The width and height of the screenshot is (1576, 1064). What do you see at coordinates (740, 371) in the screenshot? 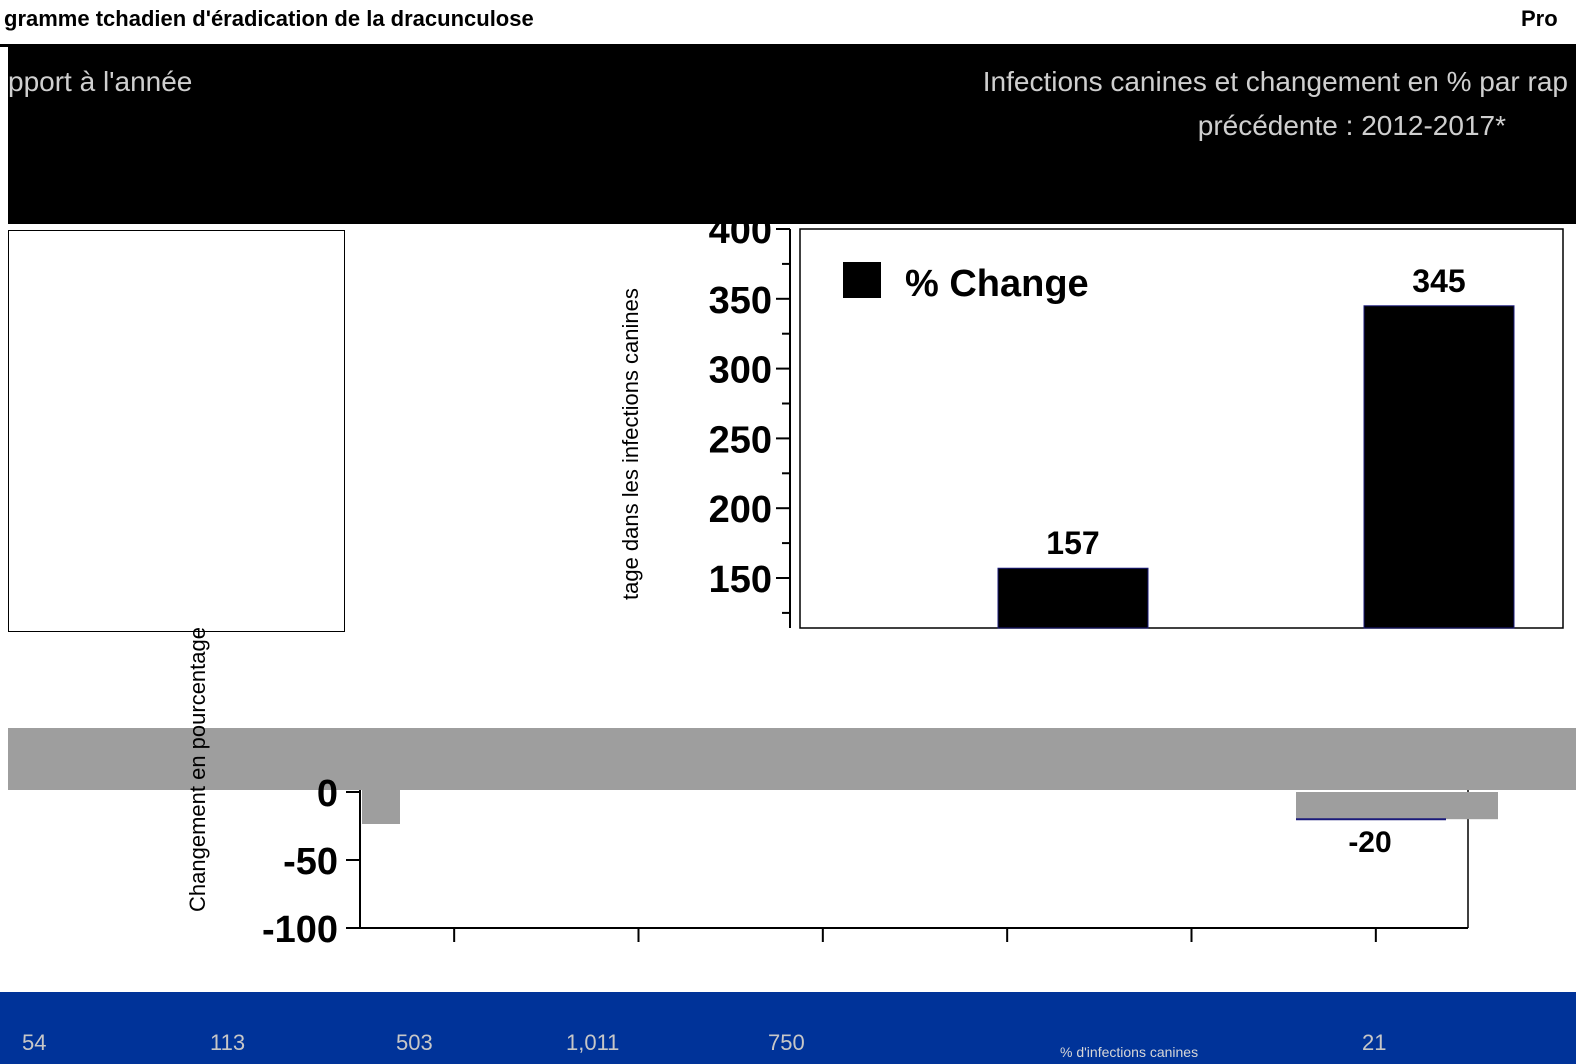
I see `upper-y-tick-label: 300` at bounding box center [740, 371].